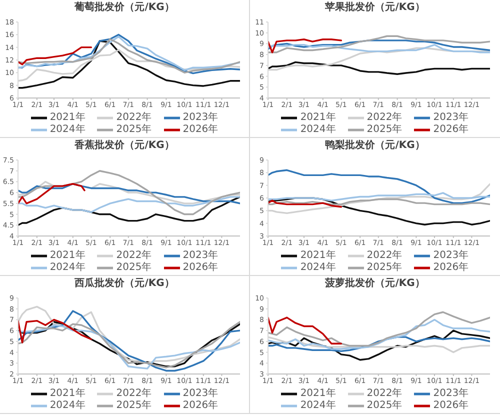 This screenshot has height=416, width=500. What do you see at coordinates (375, 7) in the screenshot?
I see `chart-title: 苹果批发价（元/KG）` at bounding box center [375, 7].